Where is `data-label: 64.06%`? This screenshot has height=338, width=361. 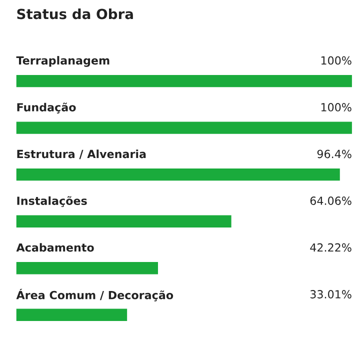
data-label: 64.06% is located at coordinates (331, 200).